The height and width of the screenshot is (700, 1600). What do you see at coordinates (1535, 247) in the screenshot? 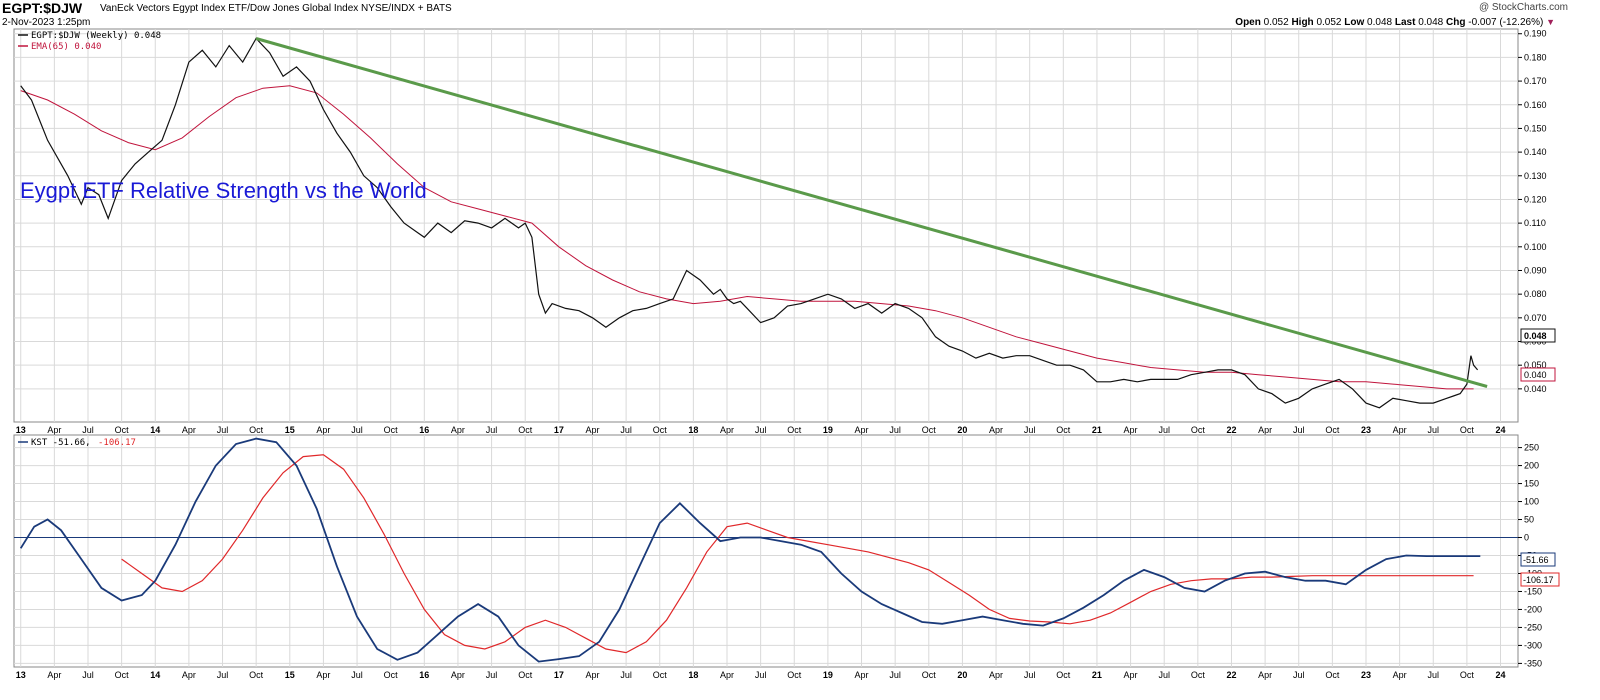
I see `price-y-tick-label: 0.100` at bounding box center [1535, 247].